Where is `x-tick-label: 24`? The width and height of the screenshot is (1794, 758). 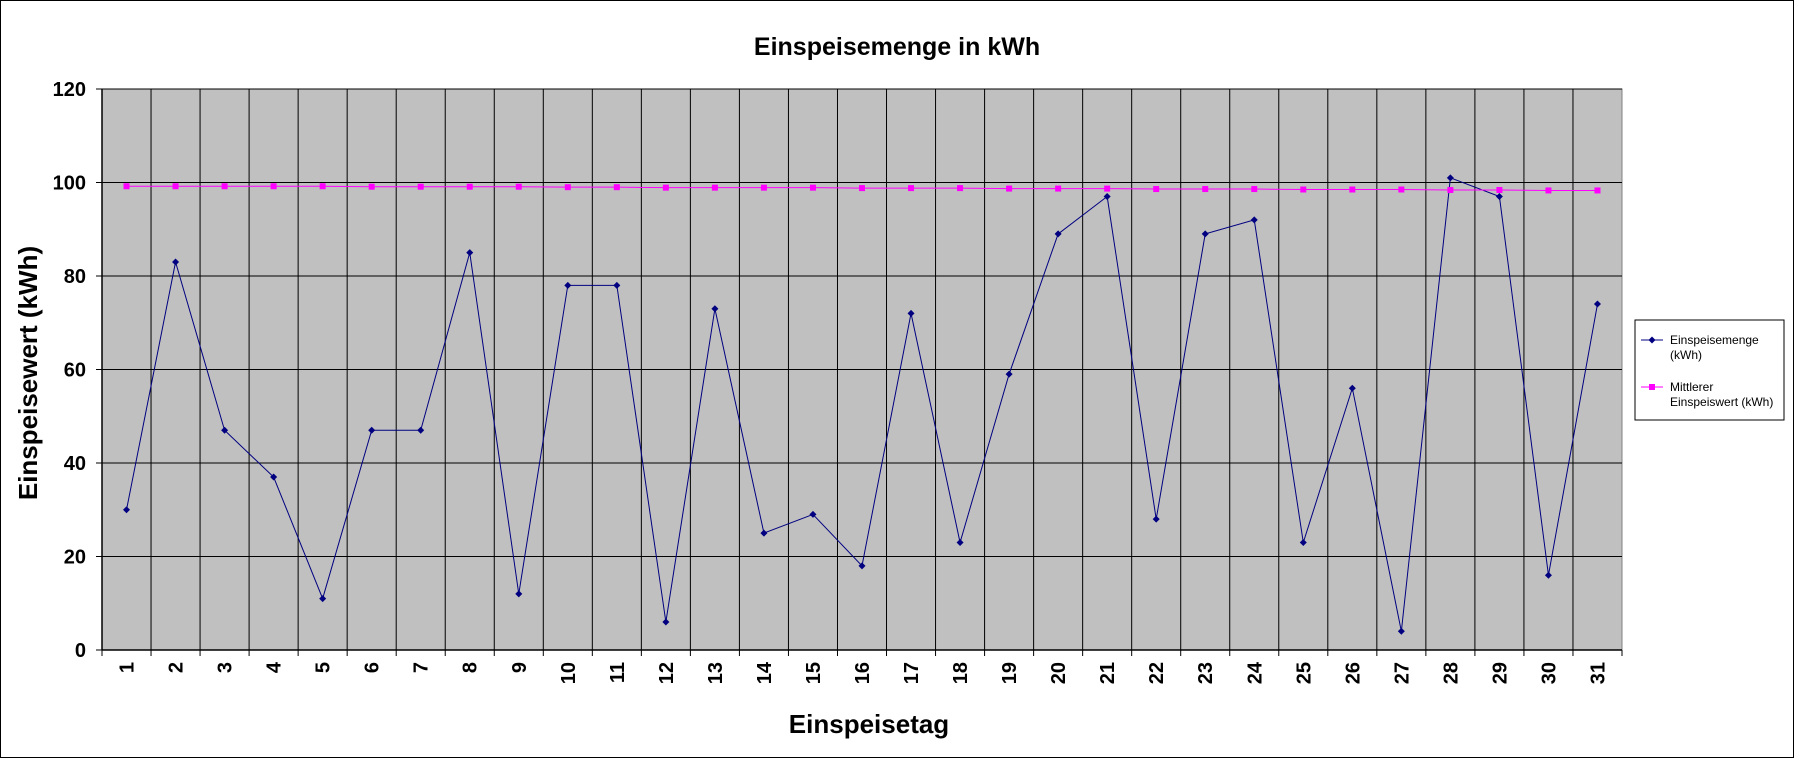 x-tick-label: 24 is located at coordinates (1255, 672).